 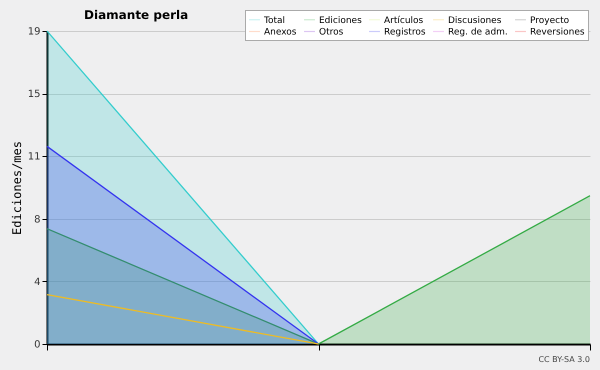 I want to click on legend-label: Discusiones, so click(x=475, y=21).